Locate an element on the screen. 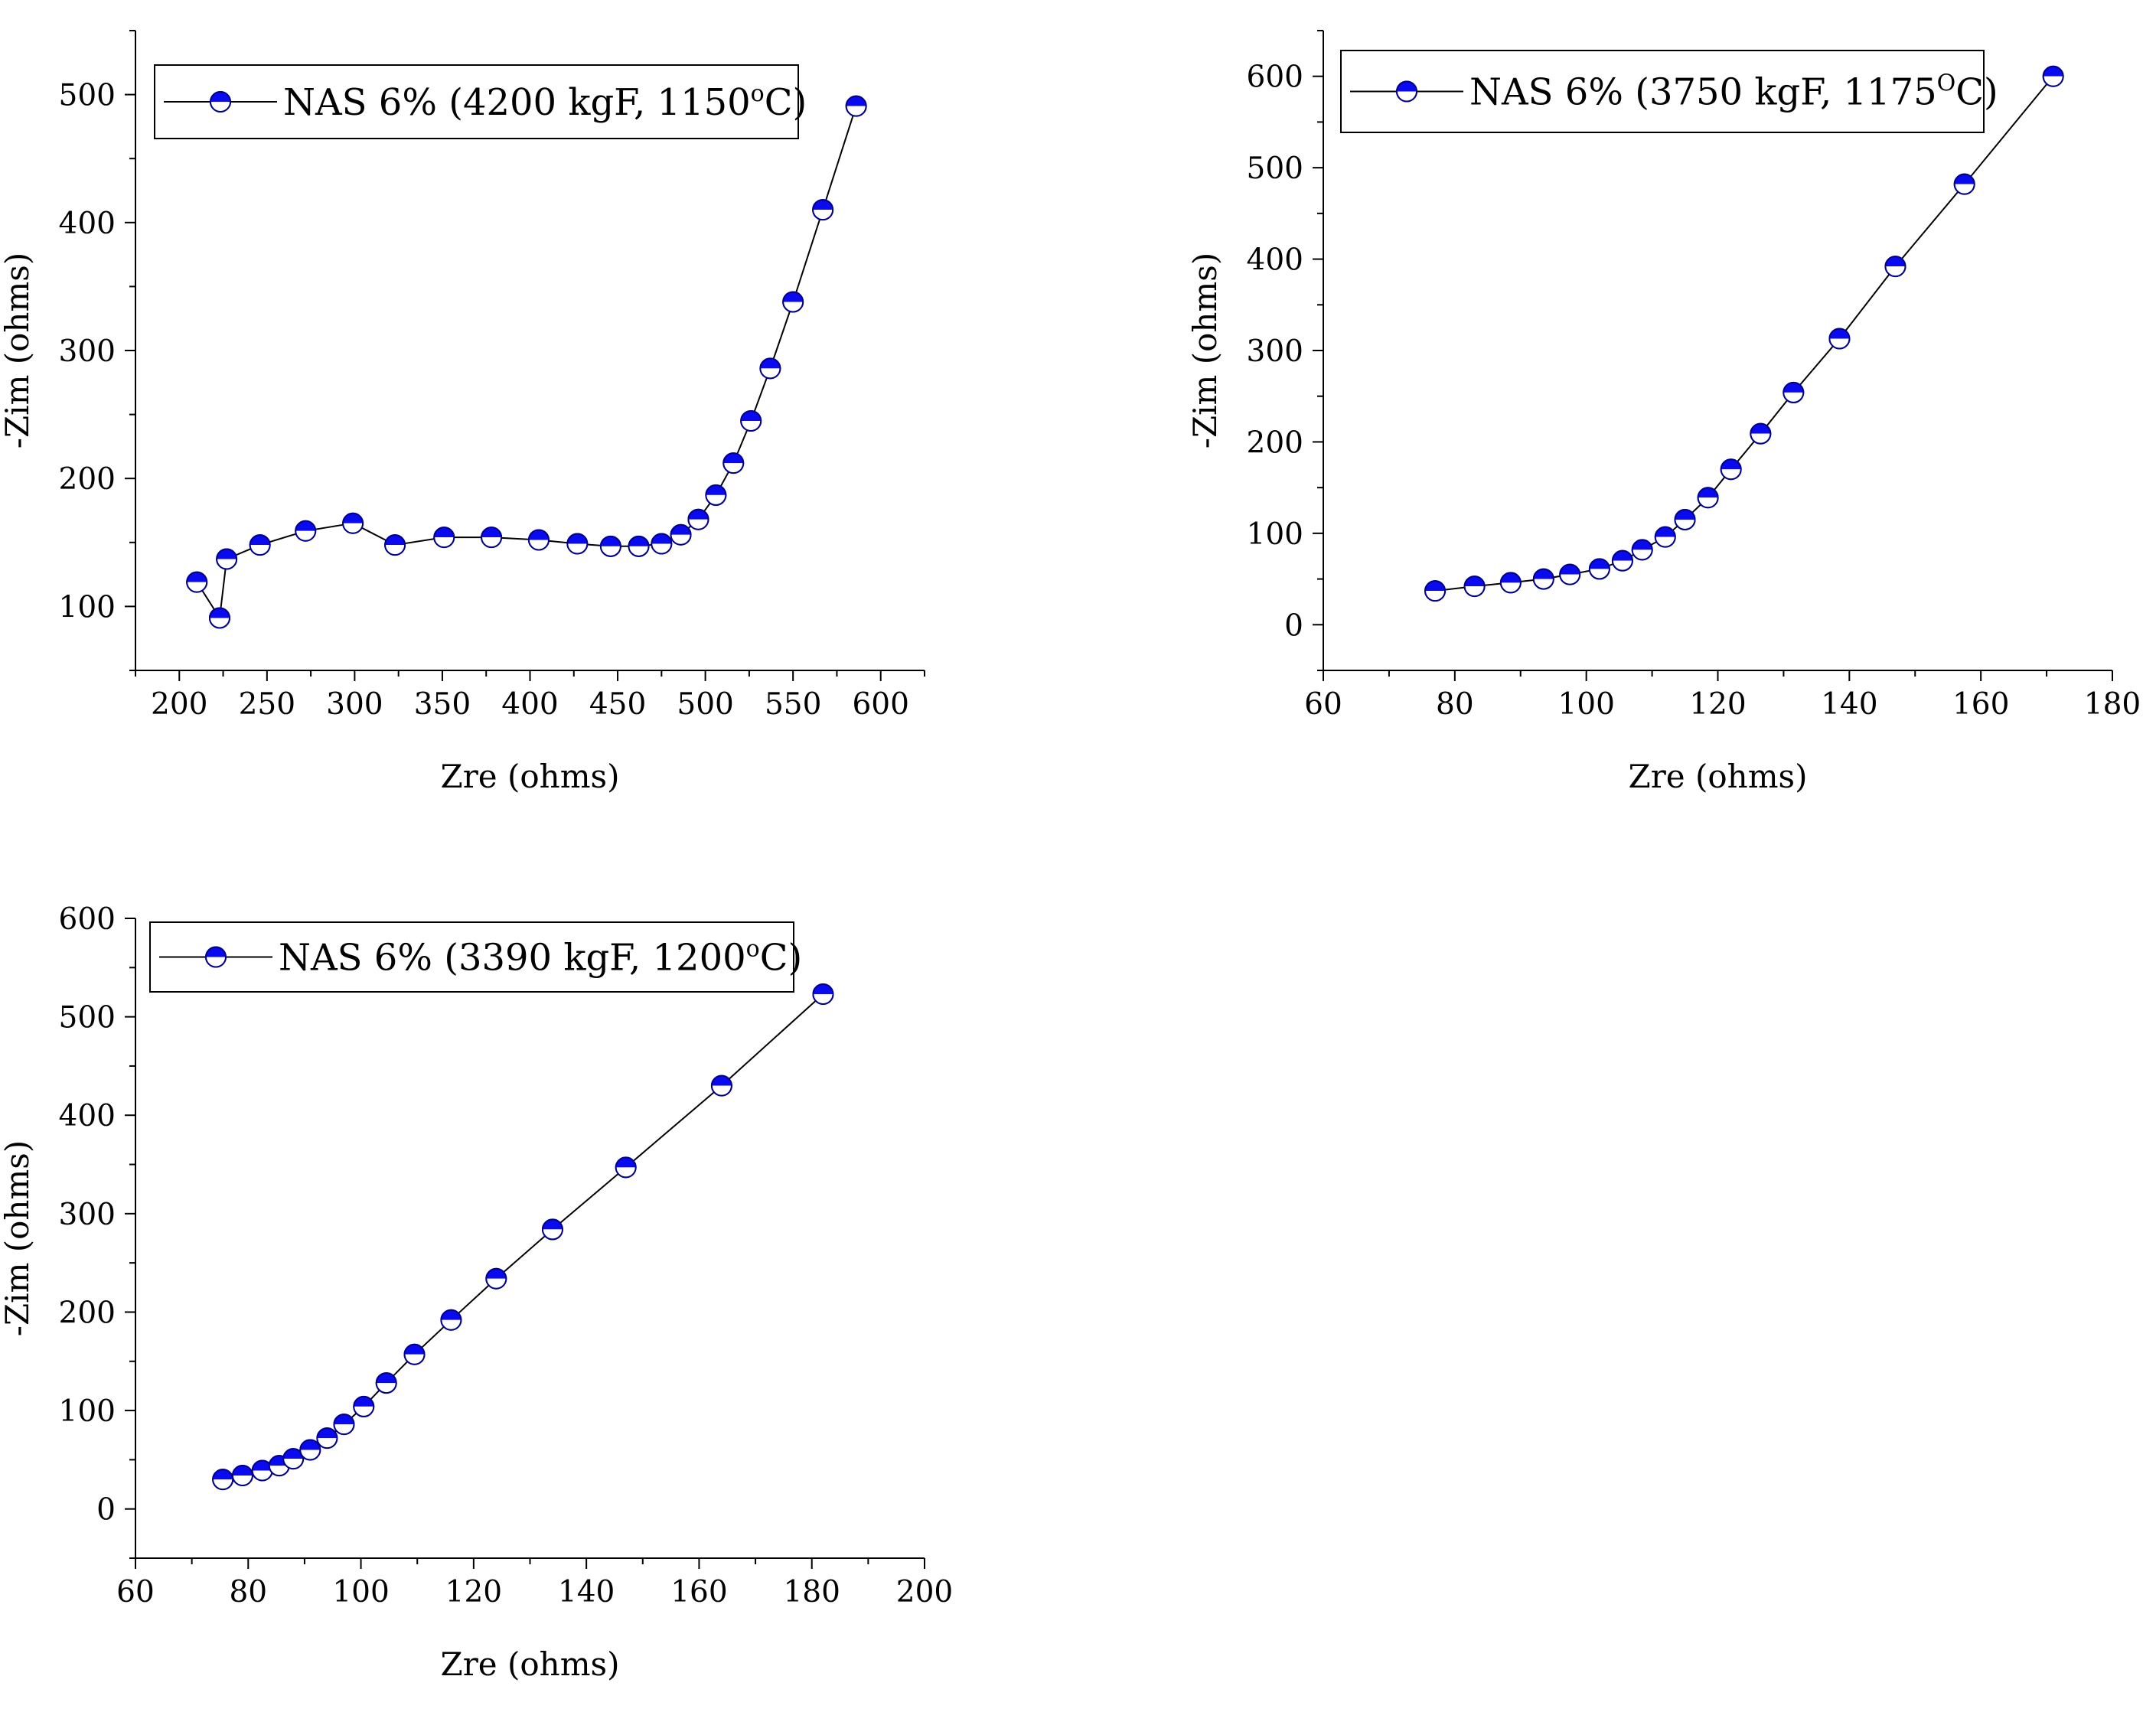 The image size is (2156, 1712). x-tick-label: 100 is located at coordinates (1585, 704).